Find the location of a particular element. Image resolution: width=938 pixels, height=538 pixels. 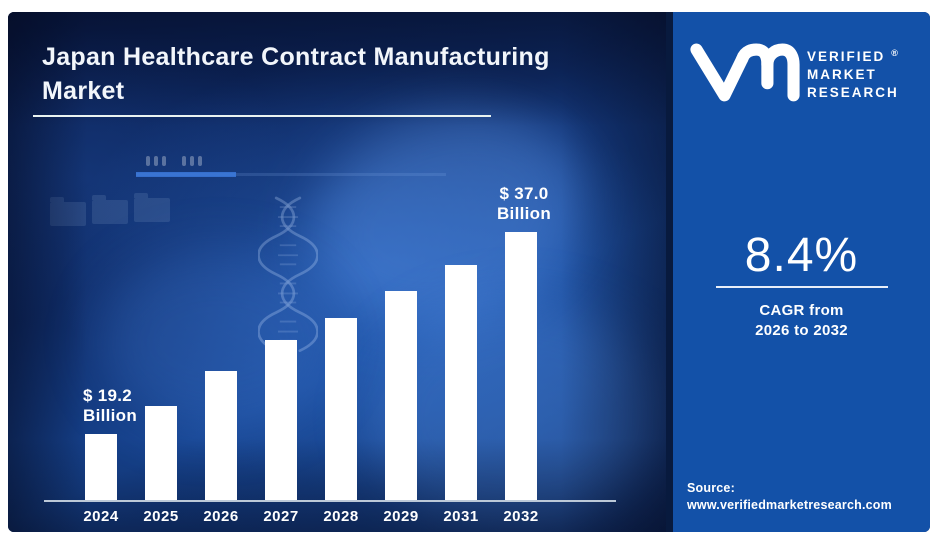

logo-line-research: RESEARCH is located at coordinates (853, 92).